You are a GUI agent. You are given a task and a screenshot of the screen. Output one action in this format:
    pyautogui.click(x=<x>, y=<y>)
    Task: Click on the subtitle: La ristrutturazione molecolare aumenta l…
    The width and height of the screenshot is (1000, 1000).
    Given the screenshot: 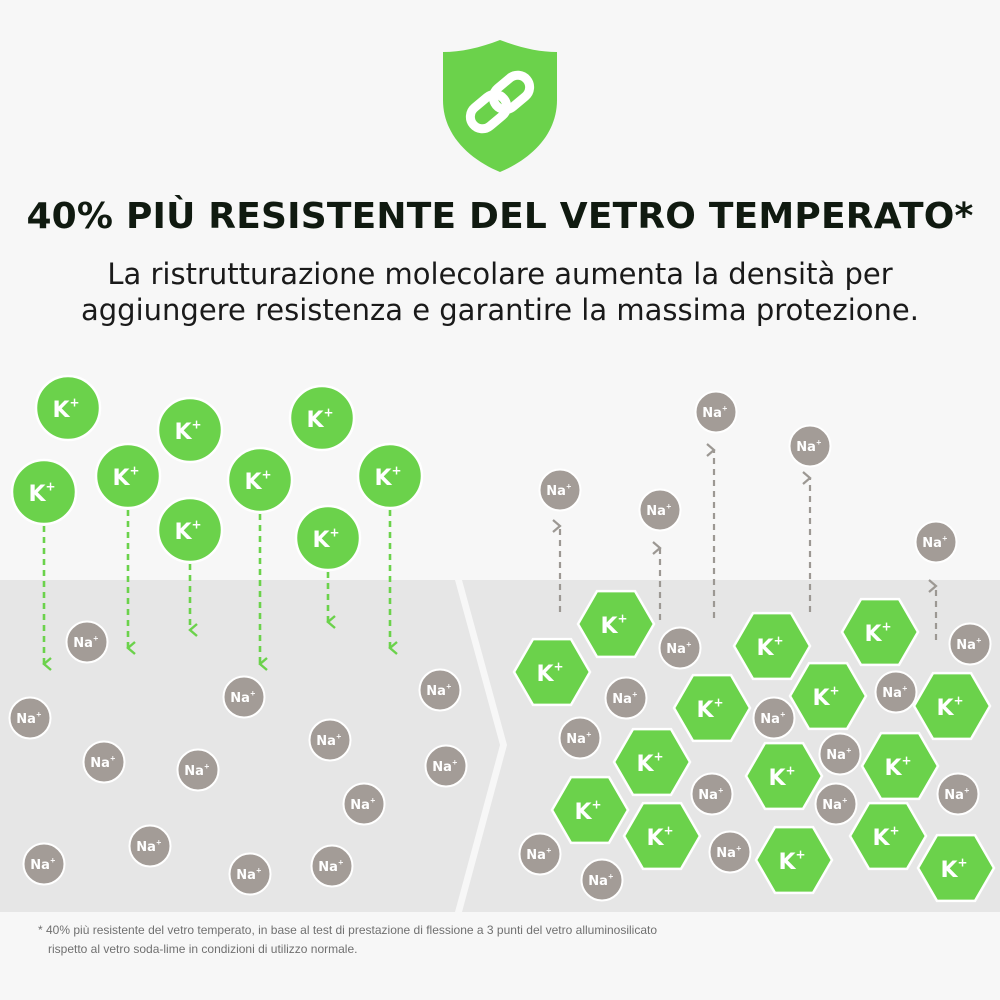 What is the action you would take?
    pyautogui.click(x=500, y=292)
    